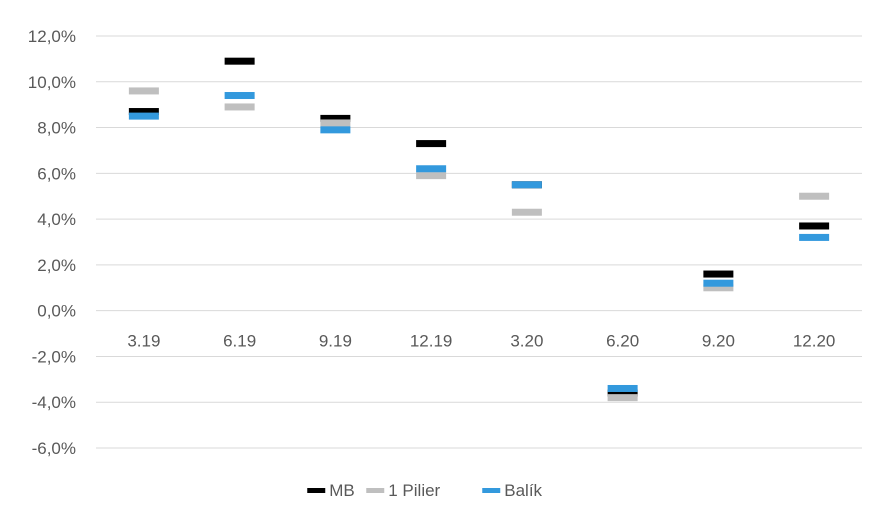 Image resolution: width=877 pixels, height=509 pixels. Describe the element at coordinates (56, 173) in the screenshot. I see `y-tick-label: 6,0%` at that location.